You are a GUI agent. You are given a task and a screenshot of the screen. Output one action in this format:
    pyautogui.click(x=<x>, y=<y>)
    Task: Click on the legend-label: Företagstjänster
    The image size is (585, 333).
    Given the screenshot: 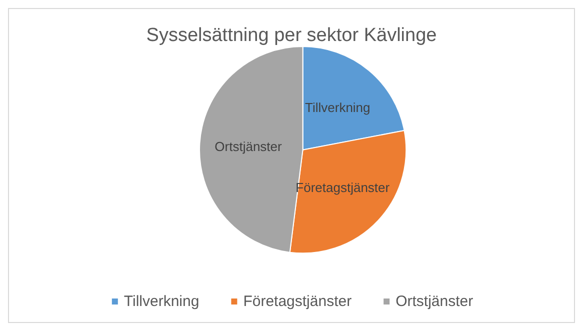 What is the action you would take?
    pyautogui.click(x=297, y=301)
    